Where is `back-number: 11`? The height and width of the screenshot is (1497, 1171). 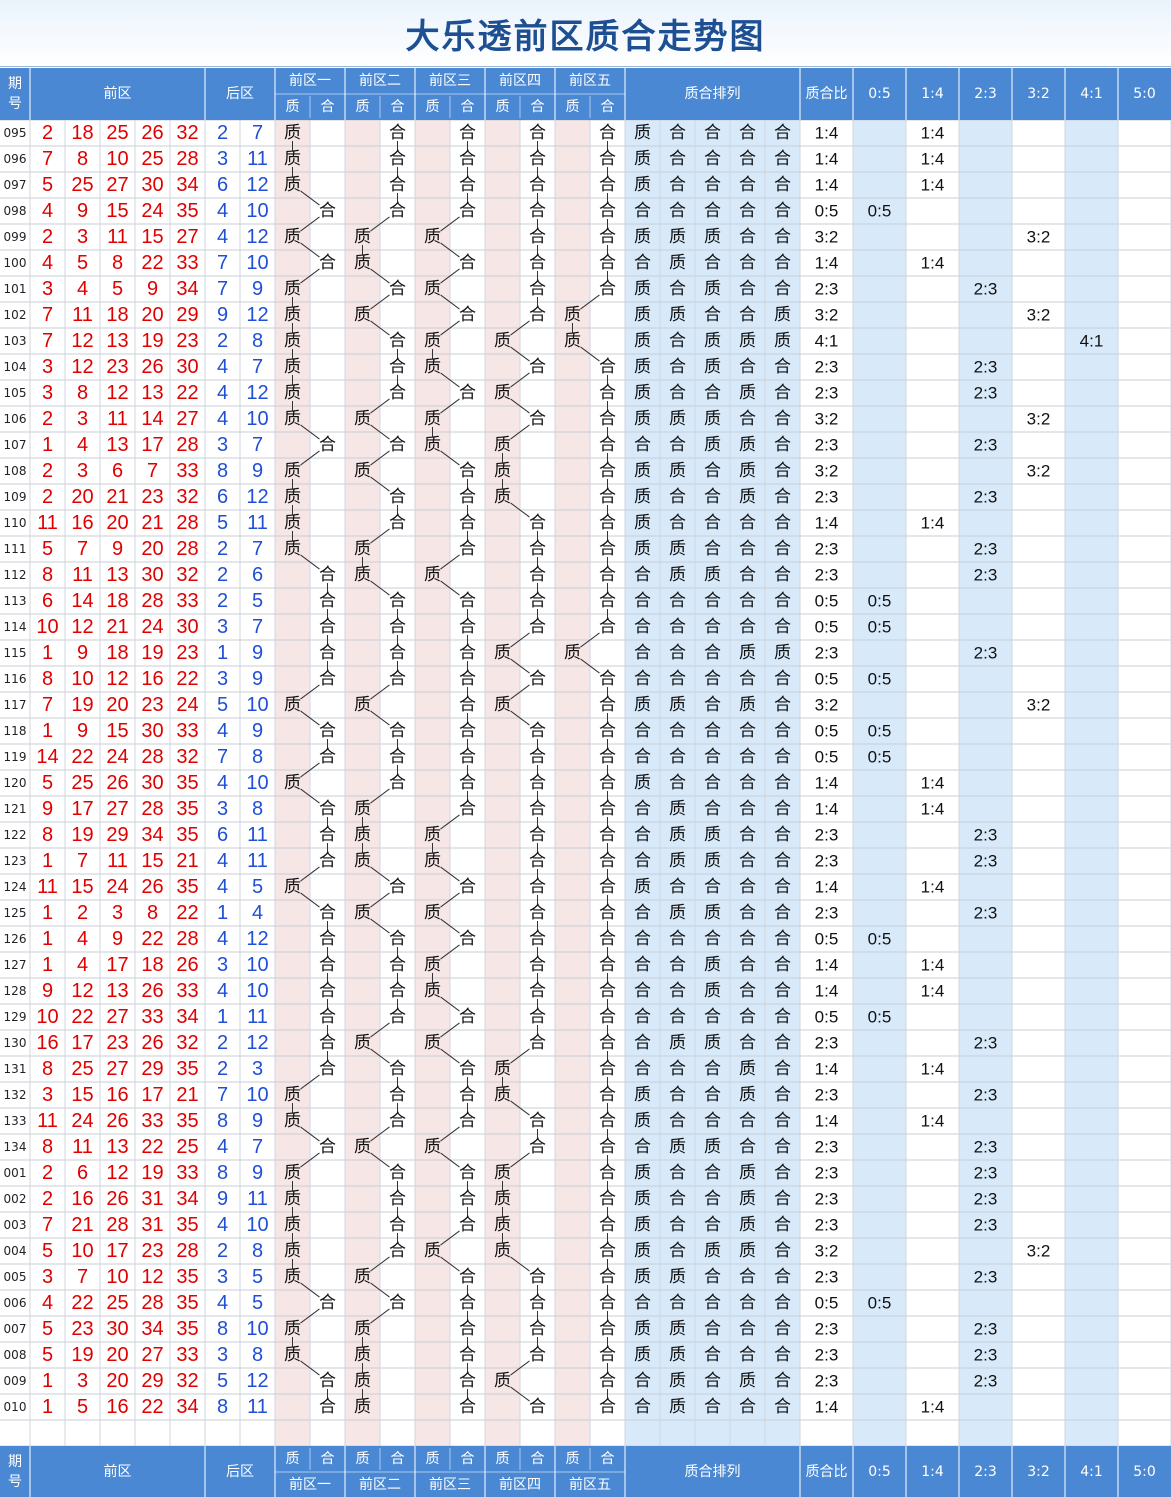 back-number: 11 is located at coordinates (257, 523).